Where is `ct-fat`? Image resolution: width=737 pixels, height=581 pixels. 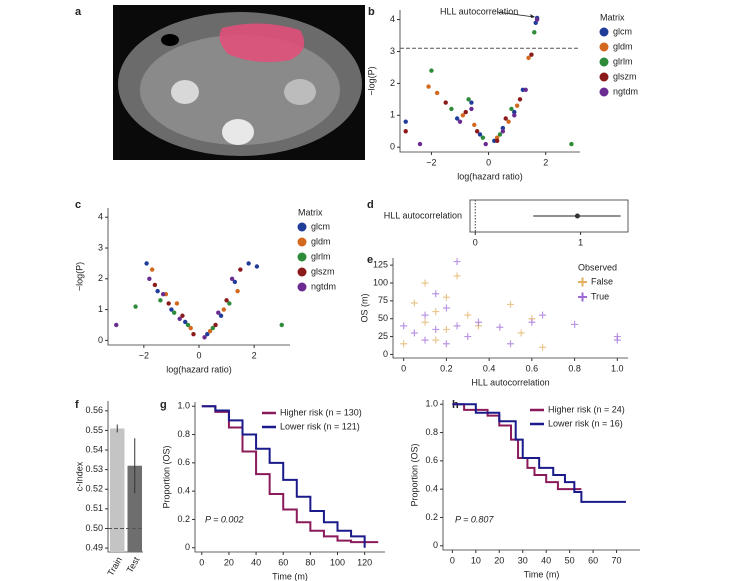
ct-fat is located at coordinates (240, 90).